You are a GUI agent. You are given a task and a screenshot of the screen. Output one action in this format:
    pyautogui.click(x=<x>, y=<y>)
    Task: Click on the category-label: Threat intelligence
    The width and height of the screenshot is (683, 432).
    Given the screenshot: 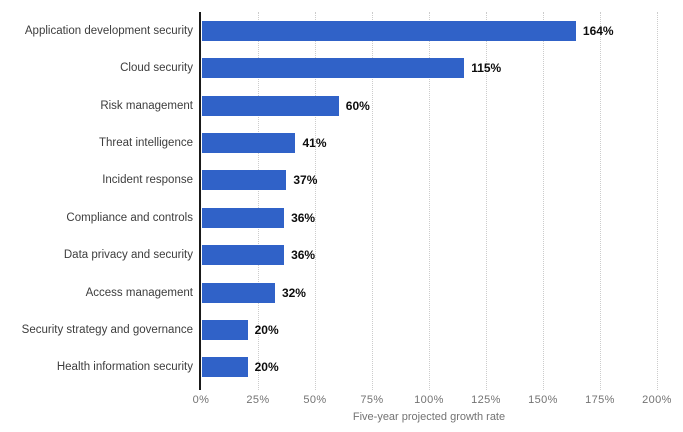 What is the action you would take?
    pyautogui.click(x=146, y=142)
    